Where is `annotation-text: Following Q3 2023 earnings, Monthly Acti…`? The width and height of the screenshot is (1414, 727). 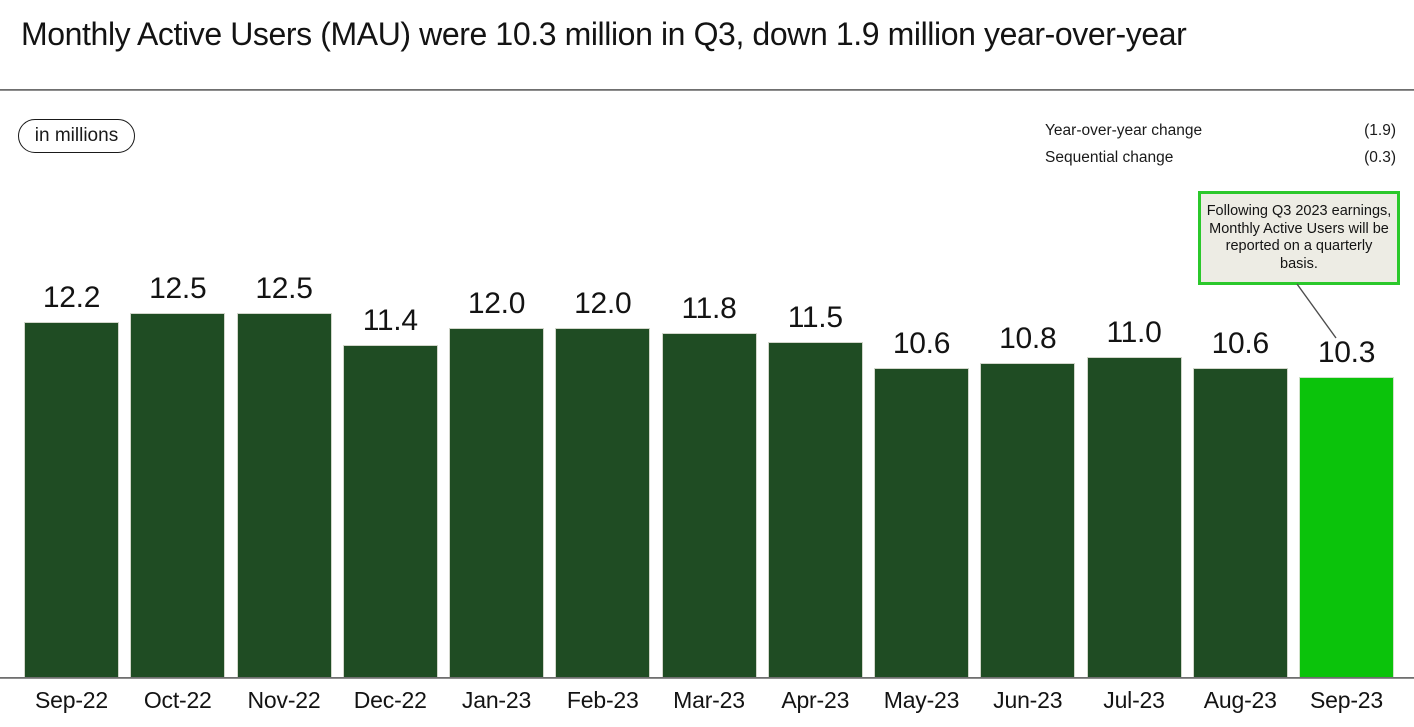 annotation-text: Following Q3 2023 earnings, Monthly Acti… is located at coordinates (1299, 237).